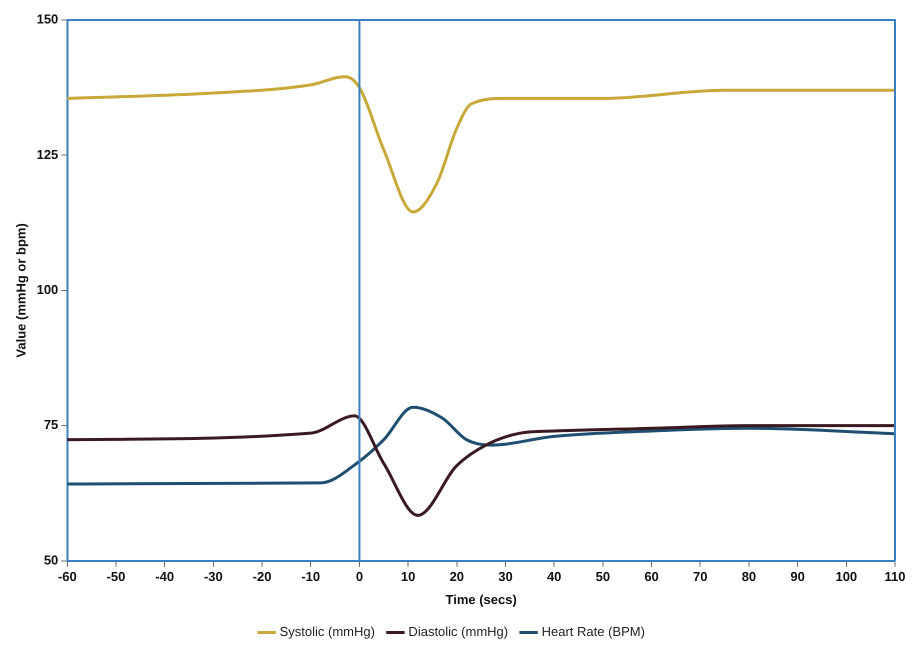 The height and width of the screenshot is (659, 915). What do you see at coordinates (505, 576) in the screenshot?
I see `x-tick-label: 30` at bounding box center [505, 576].